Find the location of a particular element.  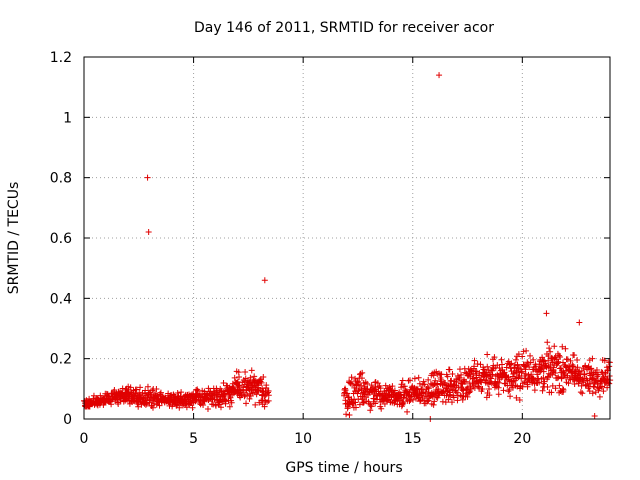

y-tick-label: 0.6 is located at coordinates (61, 239).